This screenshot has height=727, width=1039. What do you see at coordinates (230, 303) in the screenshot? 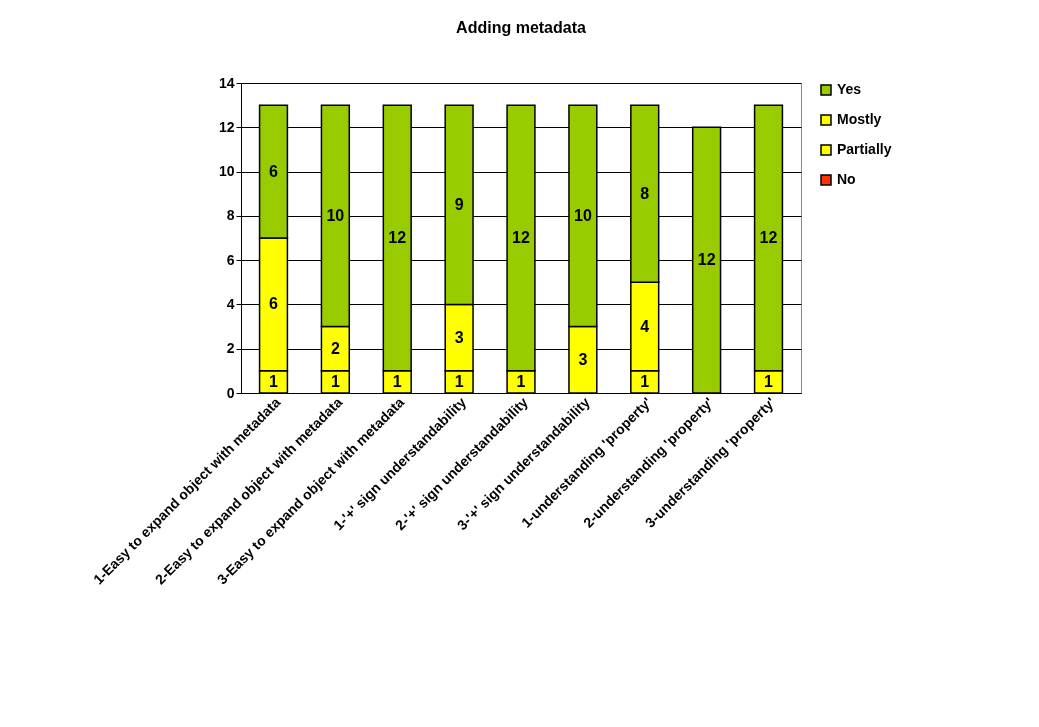
I see `y-tick-label: 4` at bounding box center [230, 303].